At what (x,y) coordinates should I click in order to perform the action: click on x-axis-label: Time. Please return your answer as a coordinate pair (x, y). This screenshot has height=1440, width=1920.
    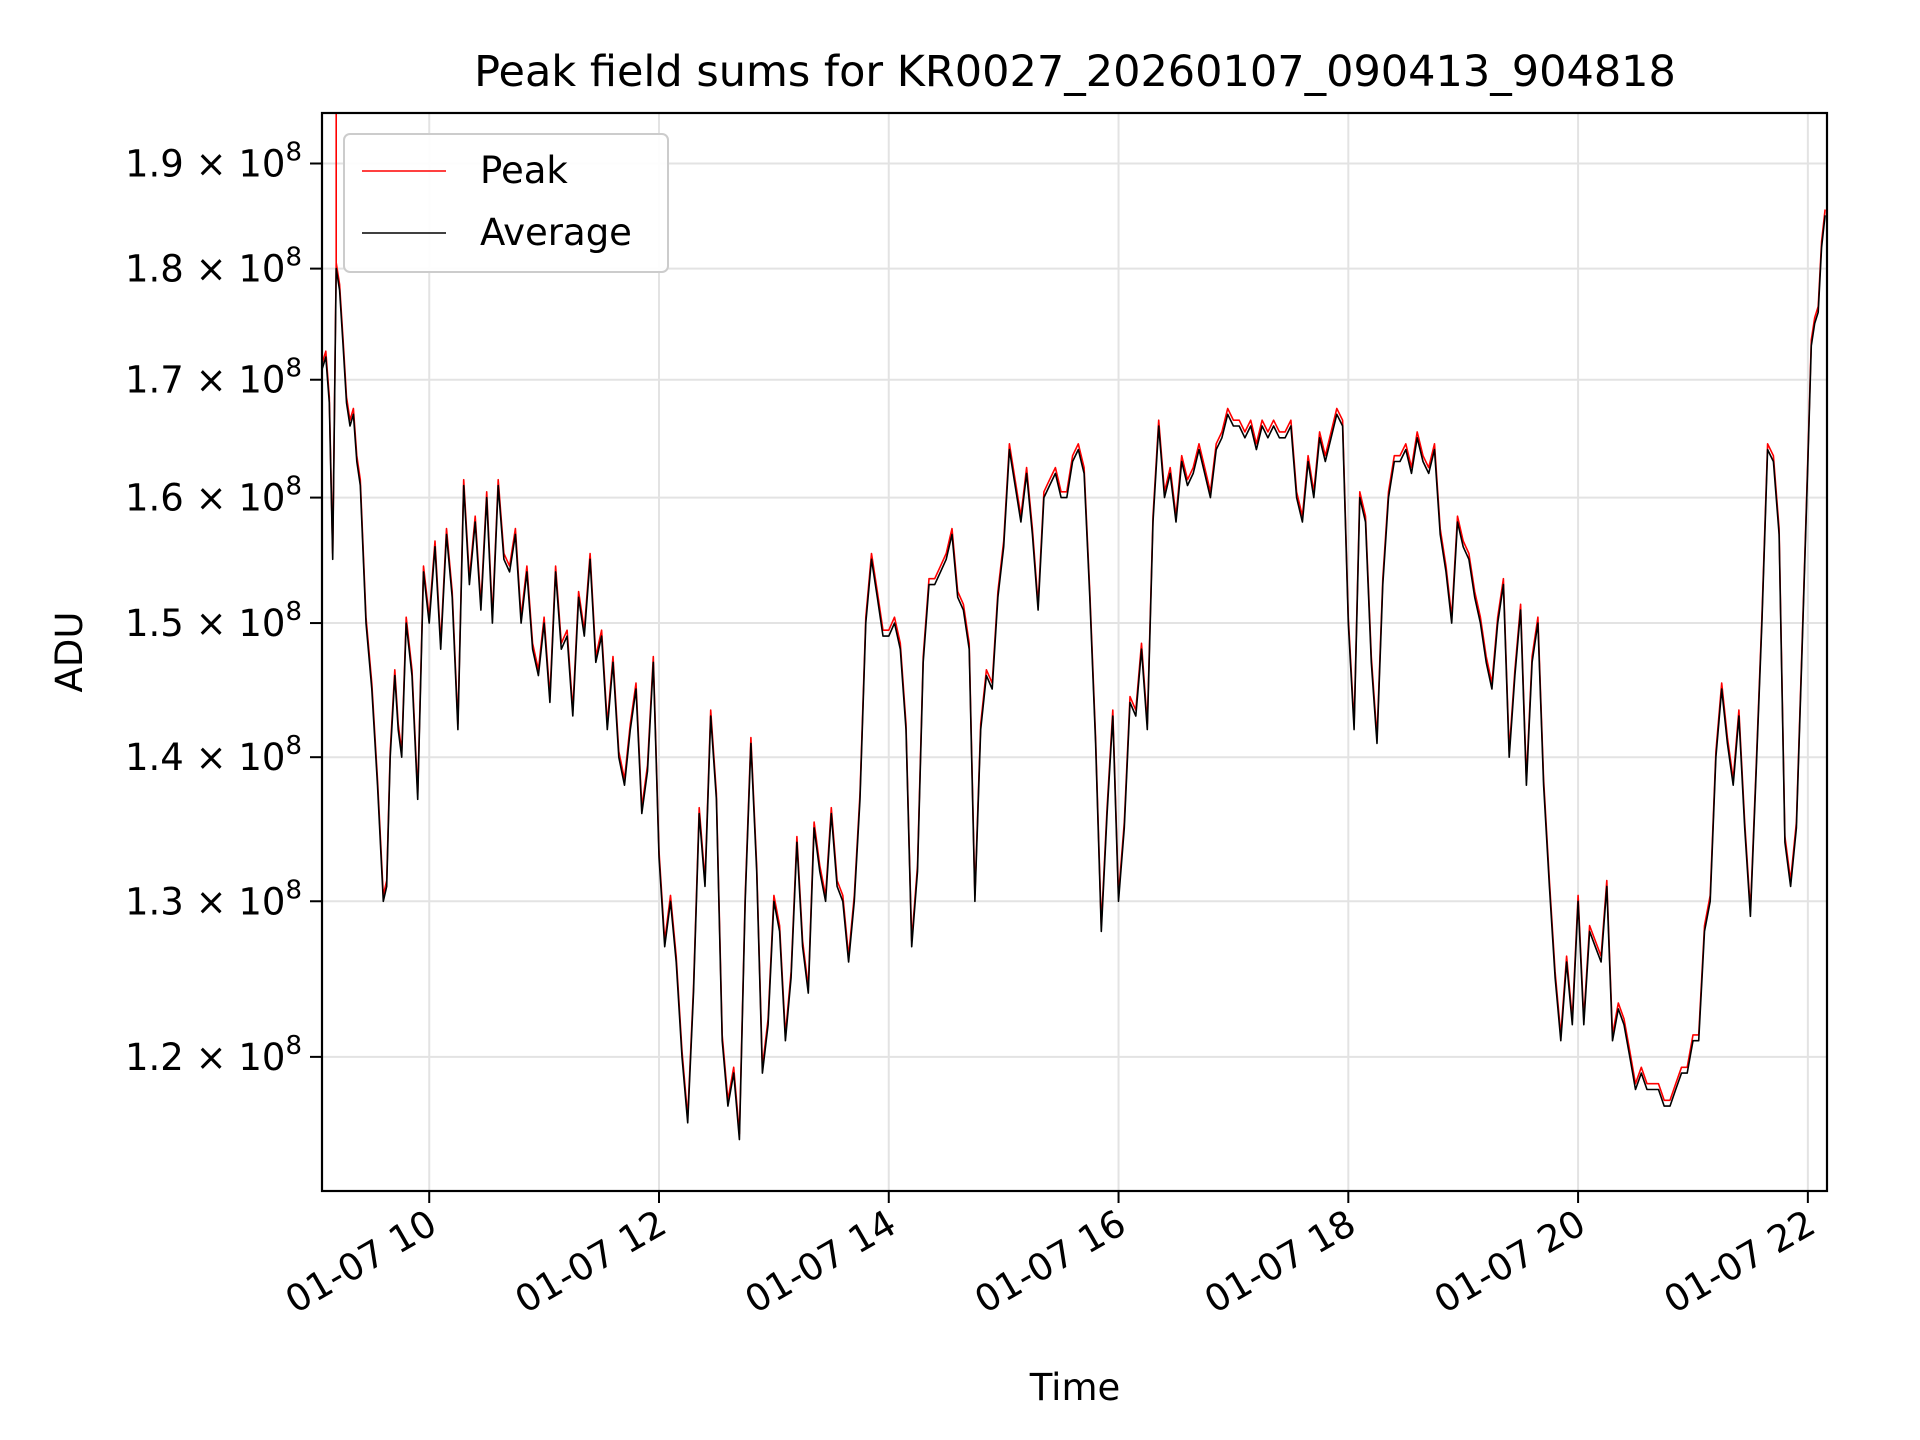
    Looking at the image, I should click on (1075, 1387).